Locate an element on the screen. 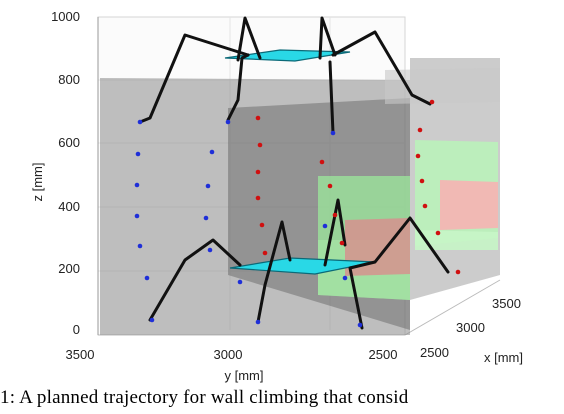 Image resolution: width=564 pixels, height=414 pixels. z-tick-label: 600 is located at coordinates (69, 142).